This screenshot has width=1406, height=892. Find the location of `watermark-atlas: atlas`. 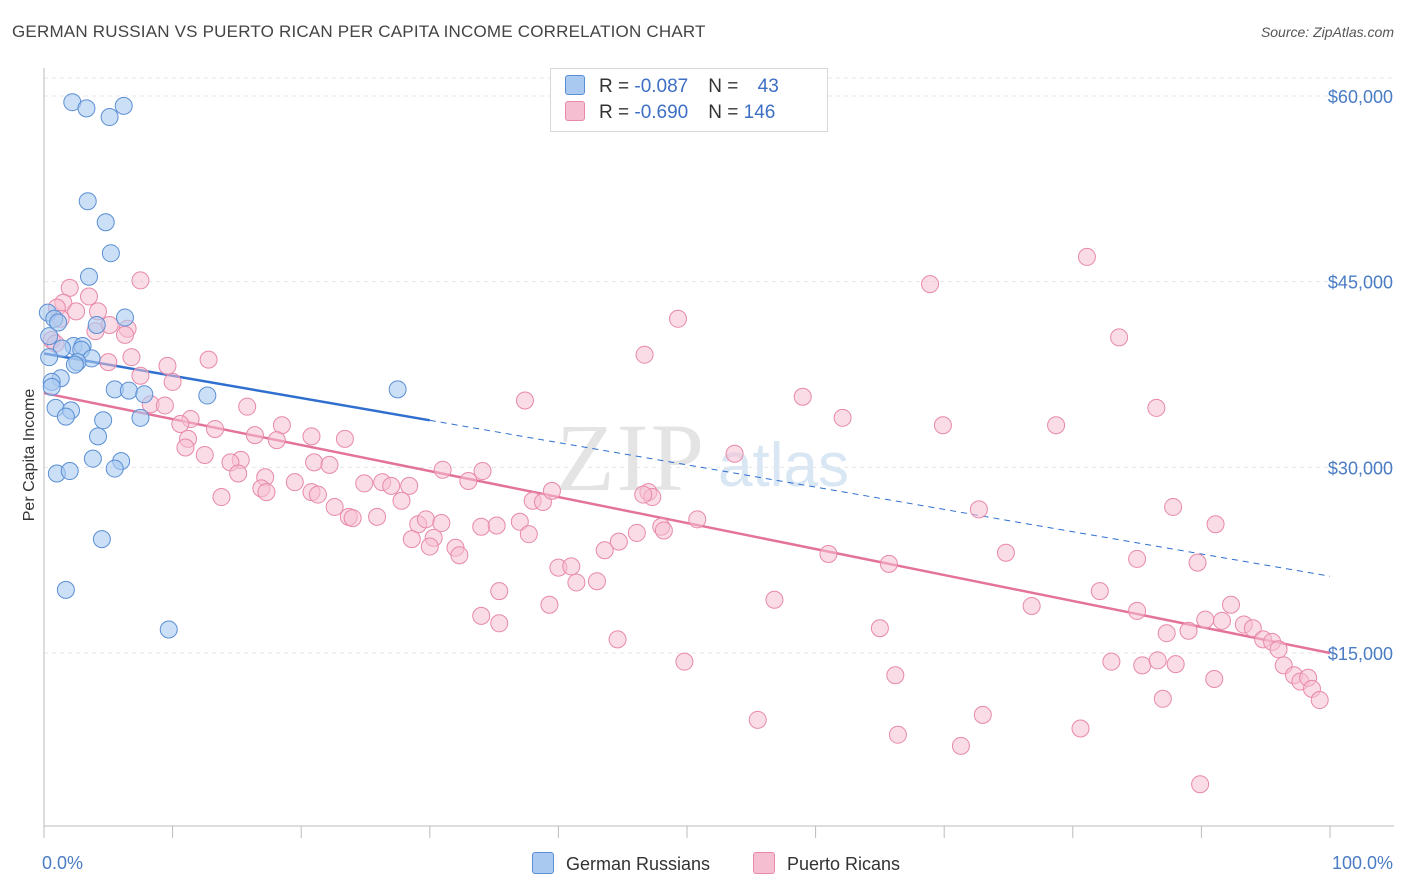

watermark-atlas: atlas is located at coordinates (783, 465).